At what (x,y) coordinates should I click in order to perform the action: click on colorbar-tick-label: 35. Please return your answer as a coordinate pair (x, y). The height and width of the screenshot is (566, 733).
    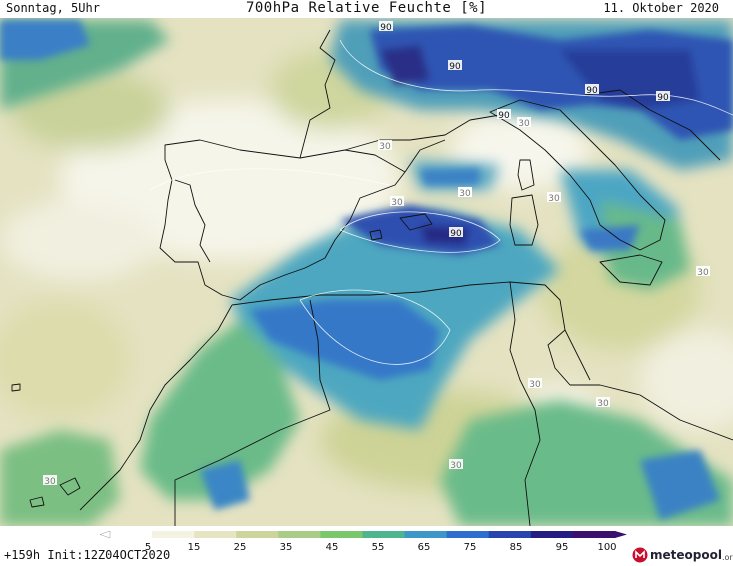
    Looking at the image, I should click on (286, 547).